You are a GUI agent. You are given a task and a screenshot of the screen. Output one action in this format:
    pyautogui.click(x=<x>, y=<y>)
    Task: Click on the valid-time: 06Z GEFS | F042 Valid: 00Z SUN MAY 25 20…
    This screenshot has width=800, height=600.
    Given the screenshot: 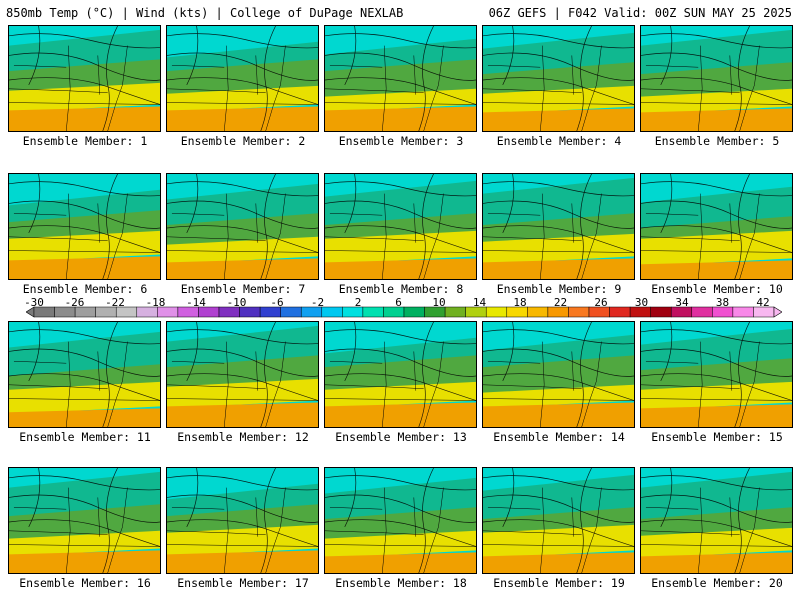 What is the action you would take?
    pyautogui.click(x=640, y=13)
    